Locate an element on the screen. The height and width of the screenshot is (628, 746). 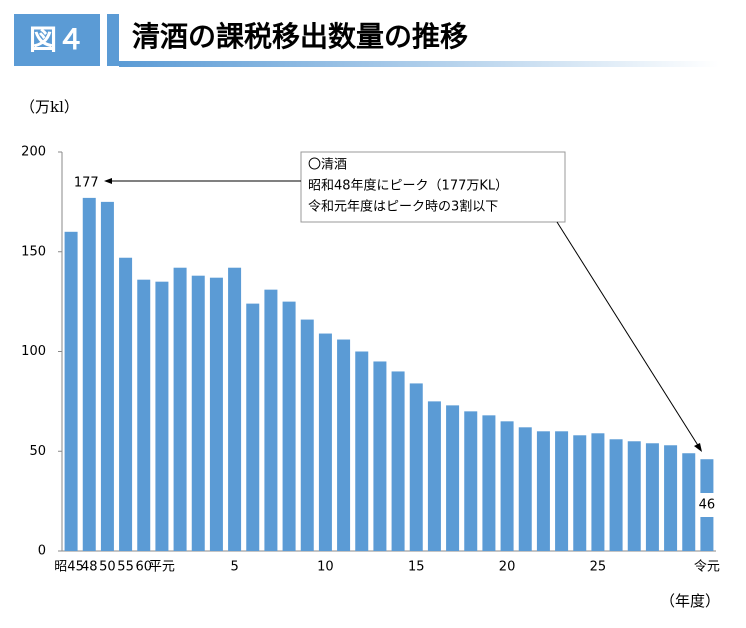
figure-number: 図４ is located at coordinates (57, 39).